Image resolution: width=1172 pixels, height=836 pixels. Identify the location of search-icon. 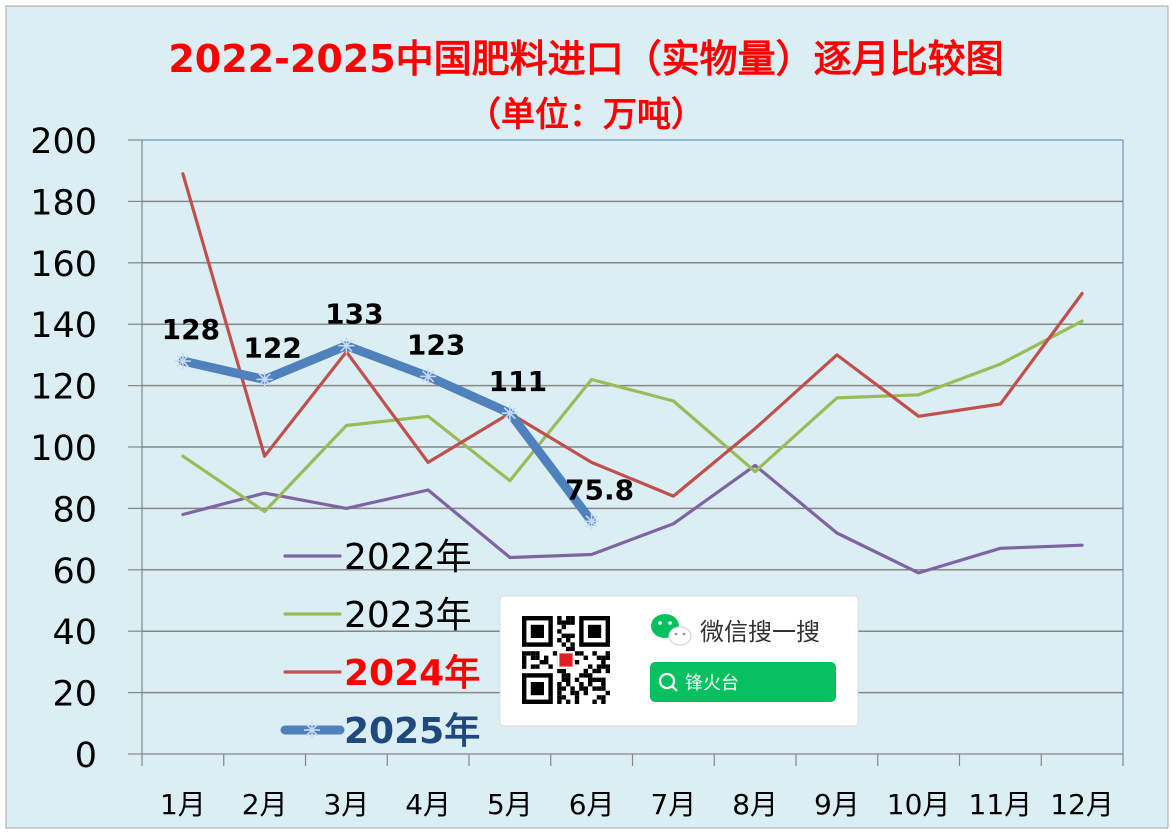
(668, 682).